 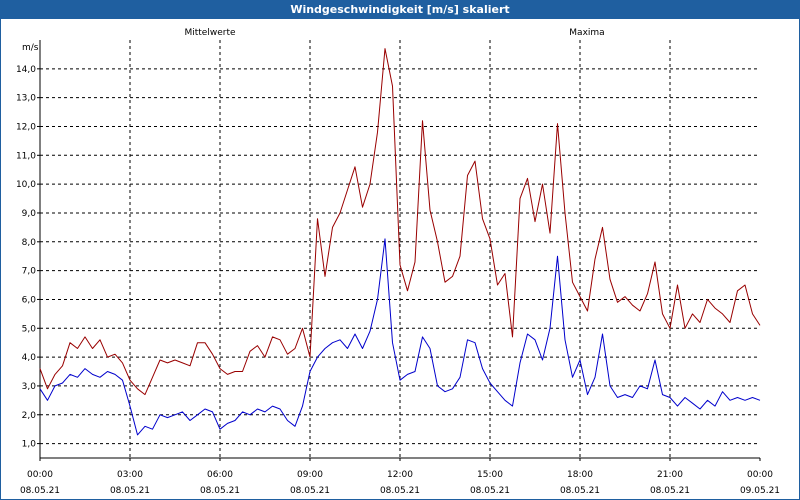 I want to click on x-tick-time: 15:00, so click(x=490, y=475).